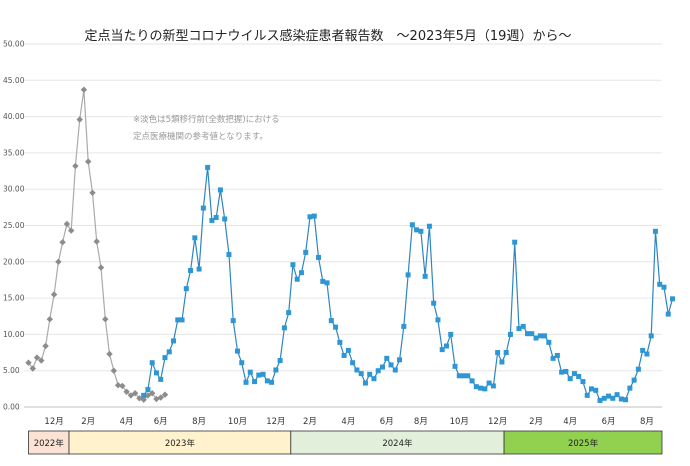 The height and width of the screenshot is (466, 690). Describe the element at coordinates (206, 119) in the screenshot. I see `chart-note-line-1: ※淡色は5類移行前(全数把握)における` at that location.